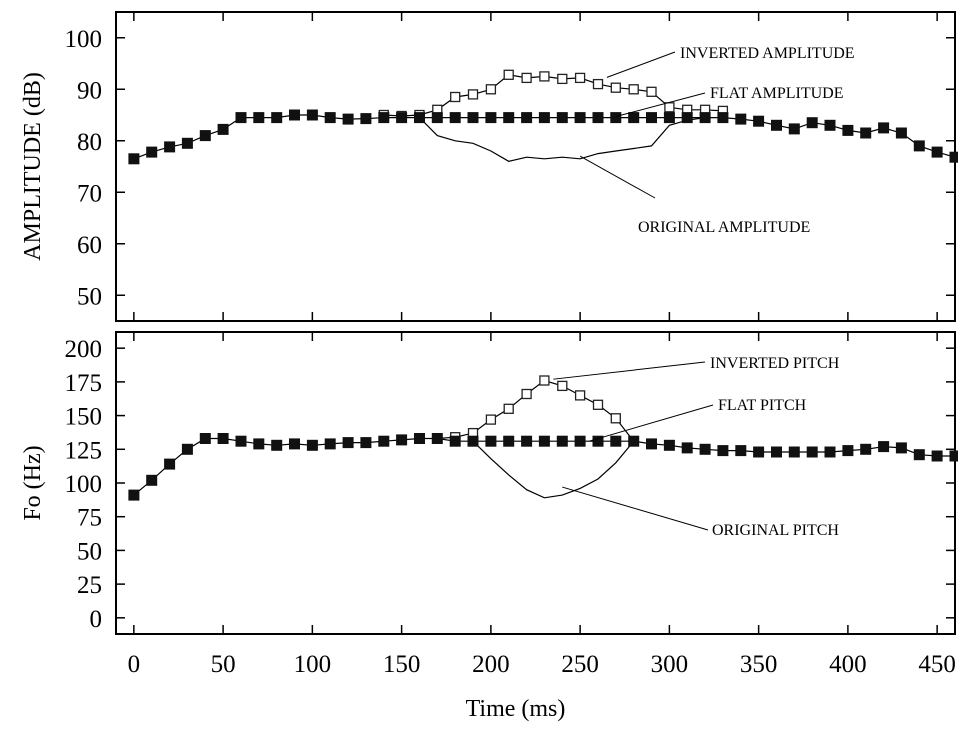 Image resolution: width=958 pixels, height=733 pixels. Describe the element at coordinates (402, 664) in the screenshot. I see `x-tick-label: 150` at that location.